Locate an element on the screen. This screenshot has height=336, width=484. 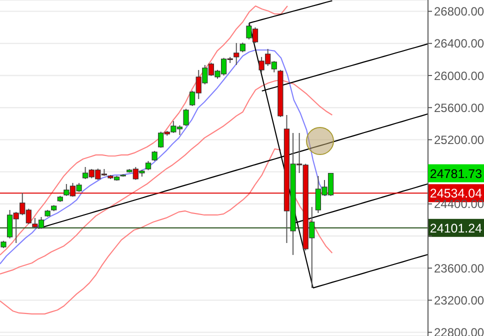
y-tick-label: 26400.00 is located at coordinates (459, 43).